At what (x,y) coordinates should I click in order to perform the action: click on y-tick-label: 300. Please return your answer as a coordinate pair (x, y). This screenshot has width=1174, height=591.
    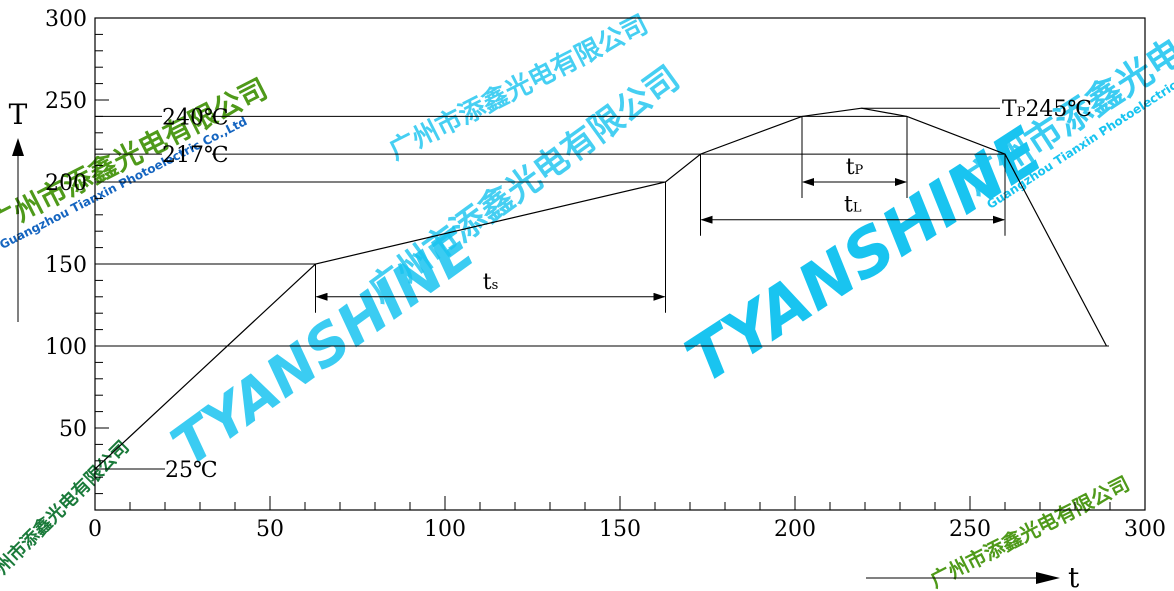
    Looking at the image, I should click on (66, 19).